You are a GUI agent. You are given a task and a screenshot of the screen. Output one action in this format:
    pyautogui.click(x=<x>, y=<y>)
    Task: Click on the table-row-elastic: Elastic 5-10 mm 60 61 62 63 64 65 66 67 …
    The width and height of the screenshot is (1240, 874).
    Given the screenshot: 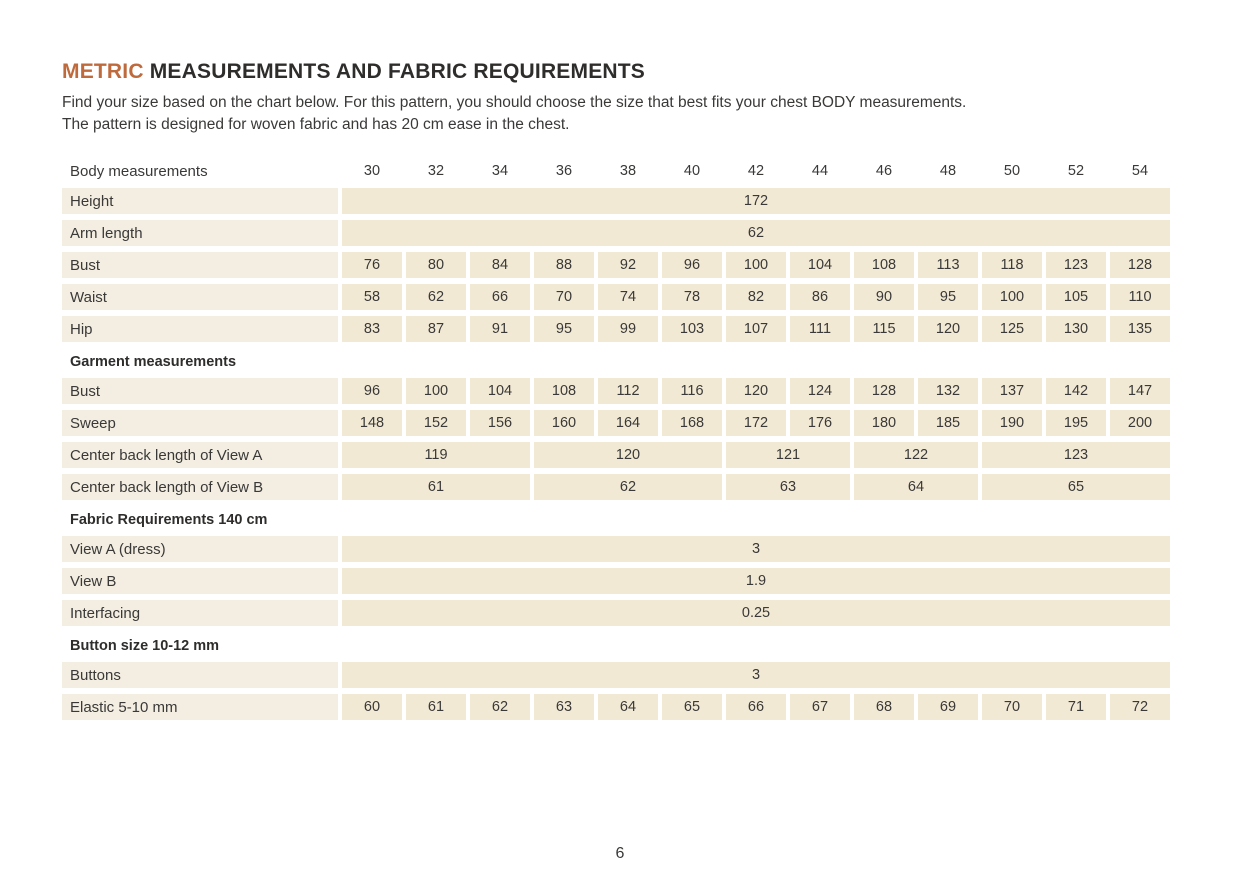 What is the action you would take?
    pyautogui.click(x=616, y=707)
    